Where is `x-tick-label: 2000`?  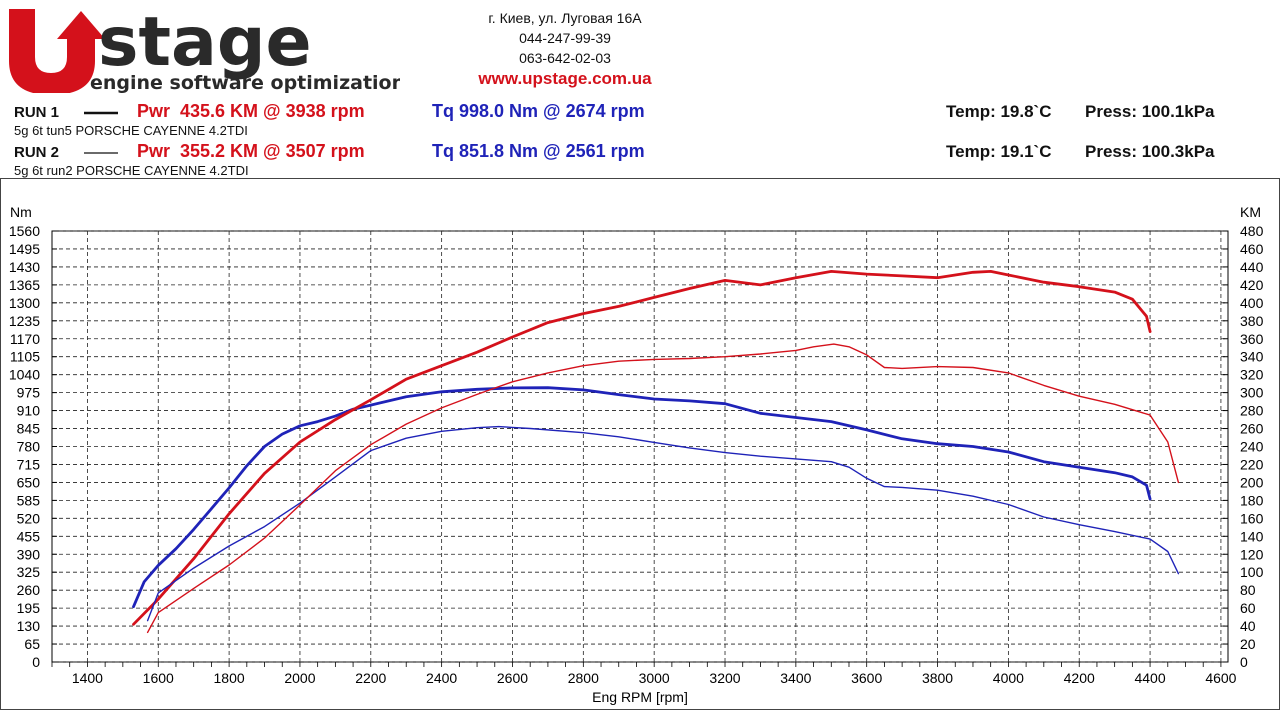
x-tick-label: 2000 is located at coordinates (299, 678).